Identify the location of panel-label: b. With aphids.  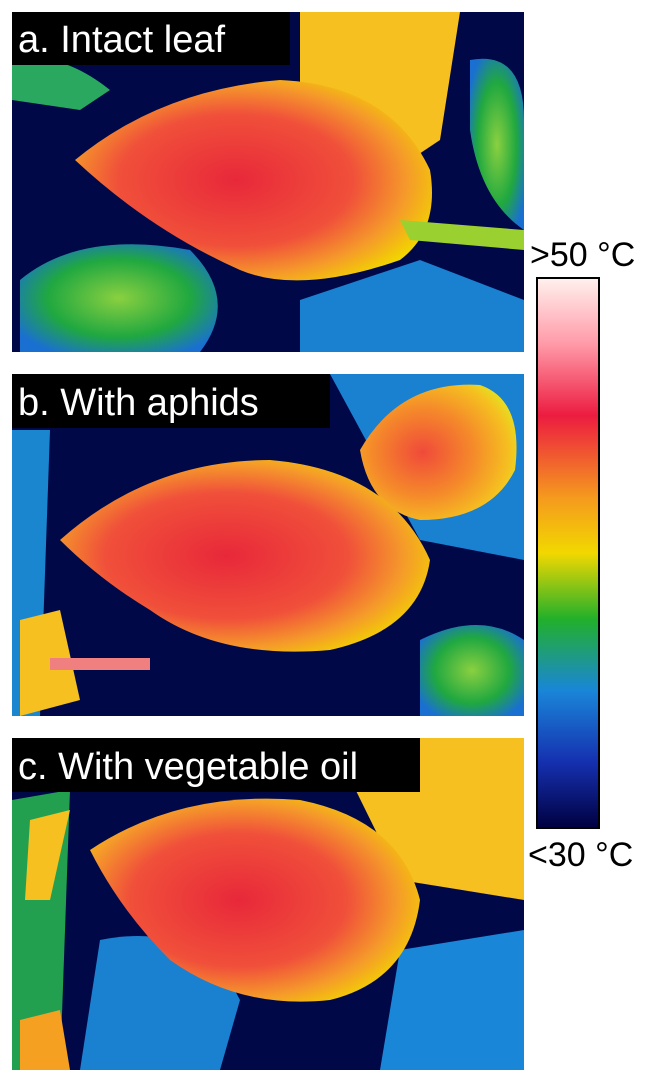
(138, 403).